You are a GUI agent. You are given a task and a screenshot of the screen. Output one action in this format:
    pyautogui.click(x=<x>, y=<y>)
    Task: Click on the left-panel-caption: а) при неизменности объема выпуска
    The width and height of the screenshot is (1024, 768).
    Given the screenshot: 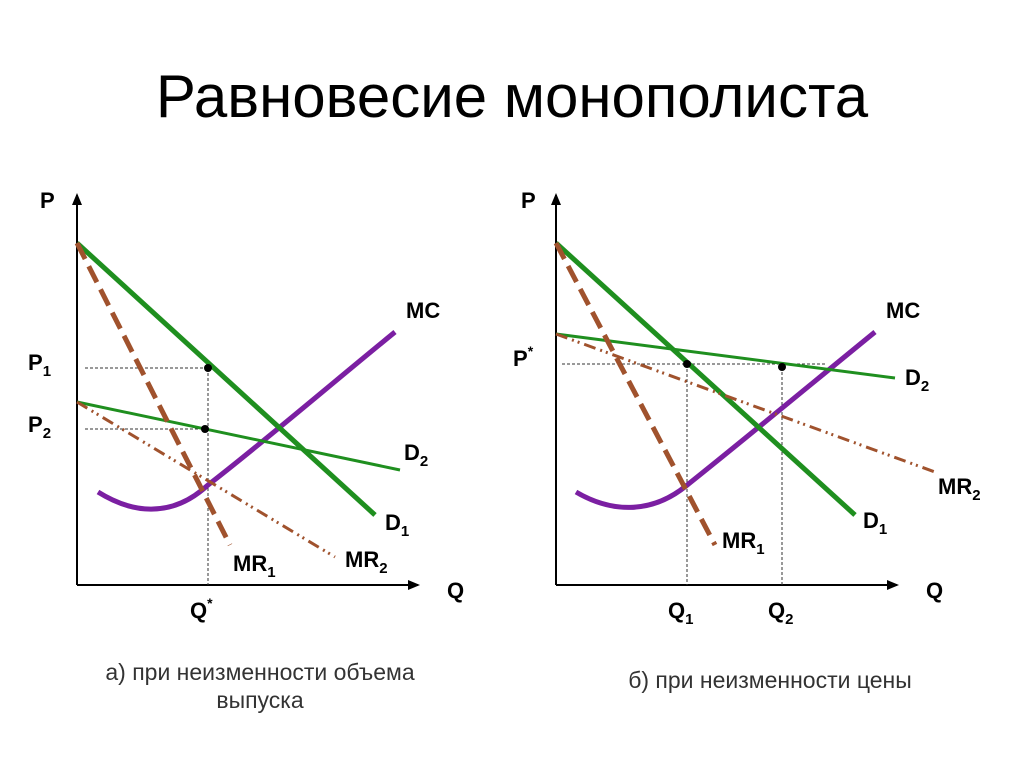 What is the action you would take?
    pyautogui.click(x=260, y=686)
    